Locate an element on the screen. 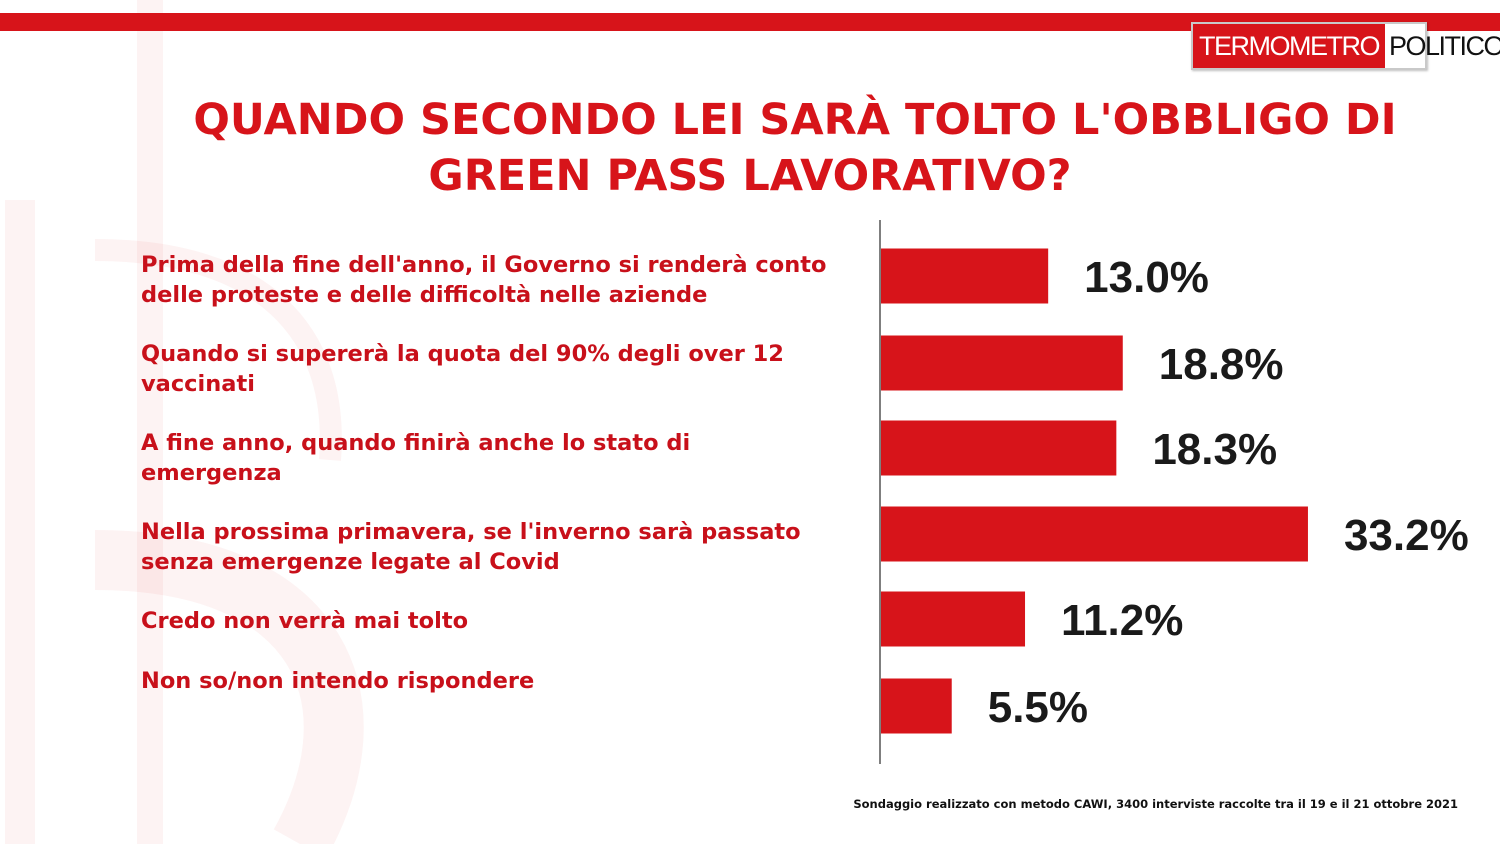 Image resolution: width=1500 pixels, height=844 pixels. value-label-3: 18.3% is located at coordinates (1214, 449).